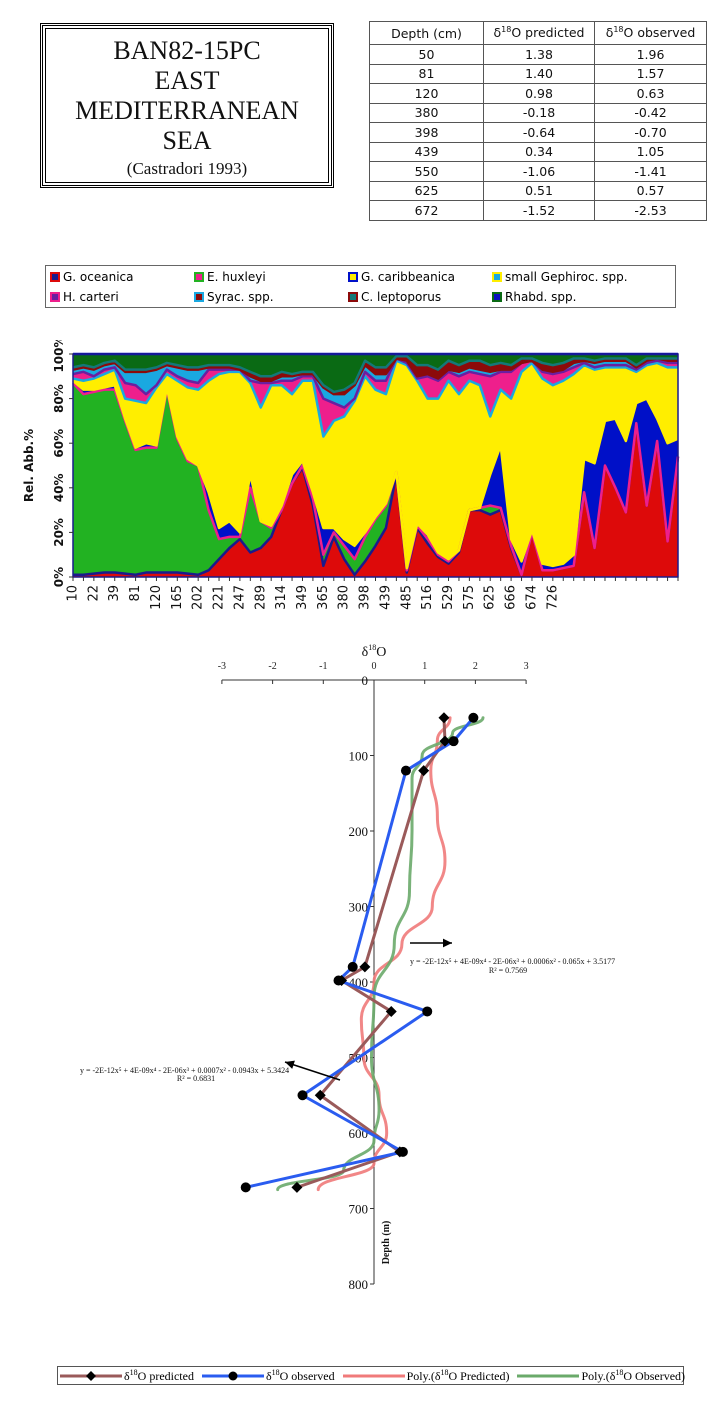 The image size is (720, 1407). I want to click on x-tick-label: 0, so click(374, 666).